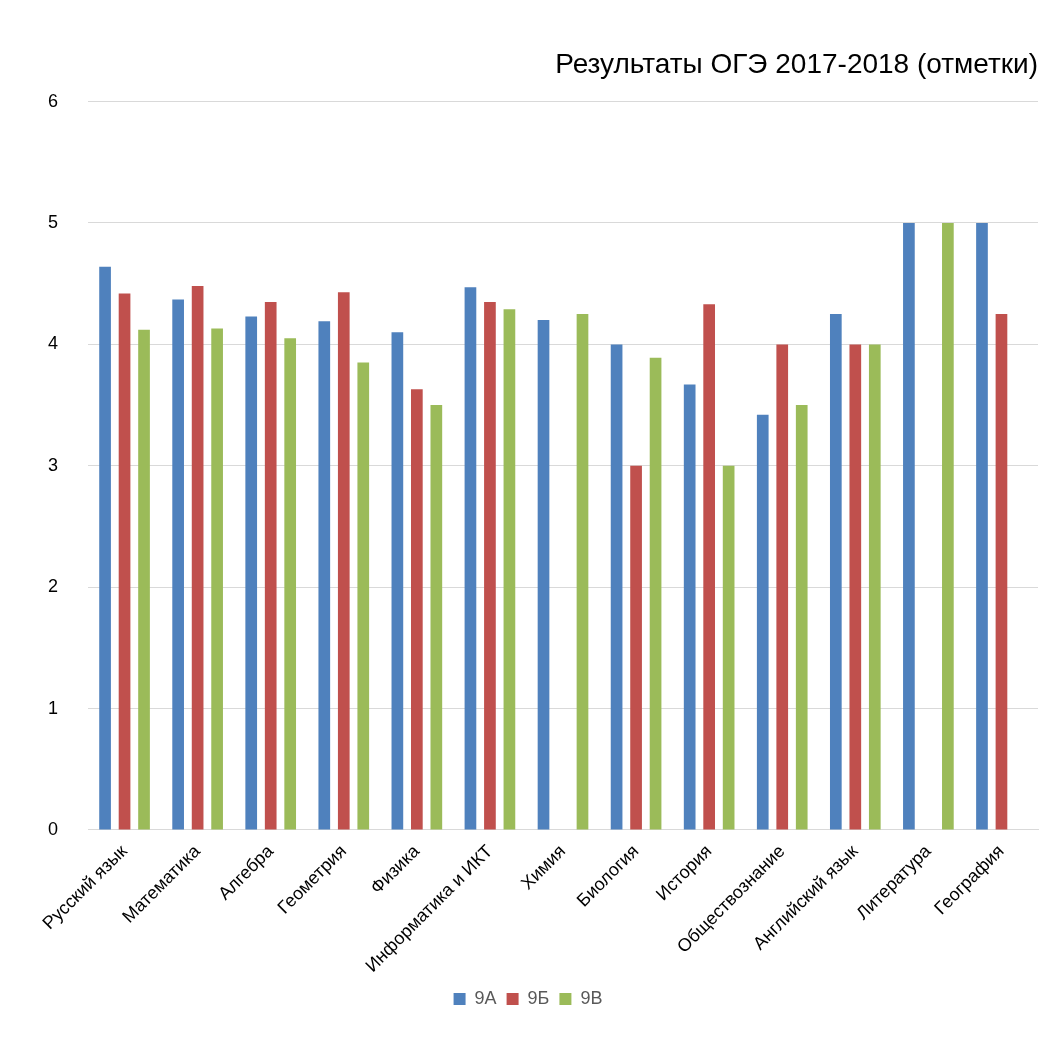 The height and width of the screenshot is (1042, 1060). What do you see at coordinates (591, 997) in the screenshot?
I see `legend-label: 9В` at bounding box center [591, 997].